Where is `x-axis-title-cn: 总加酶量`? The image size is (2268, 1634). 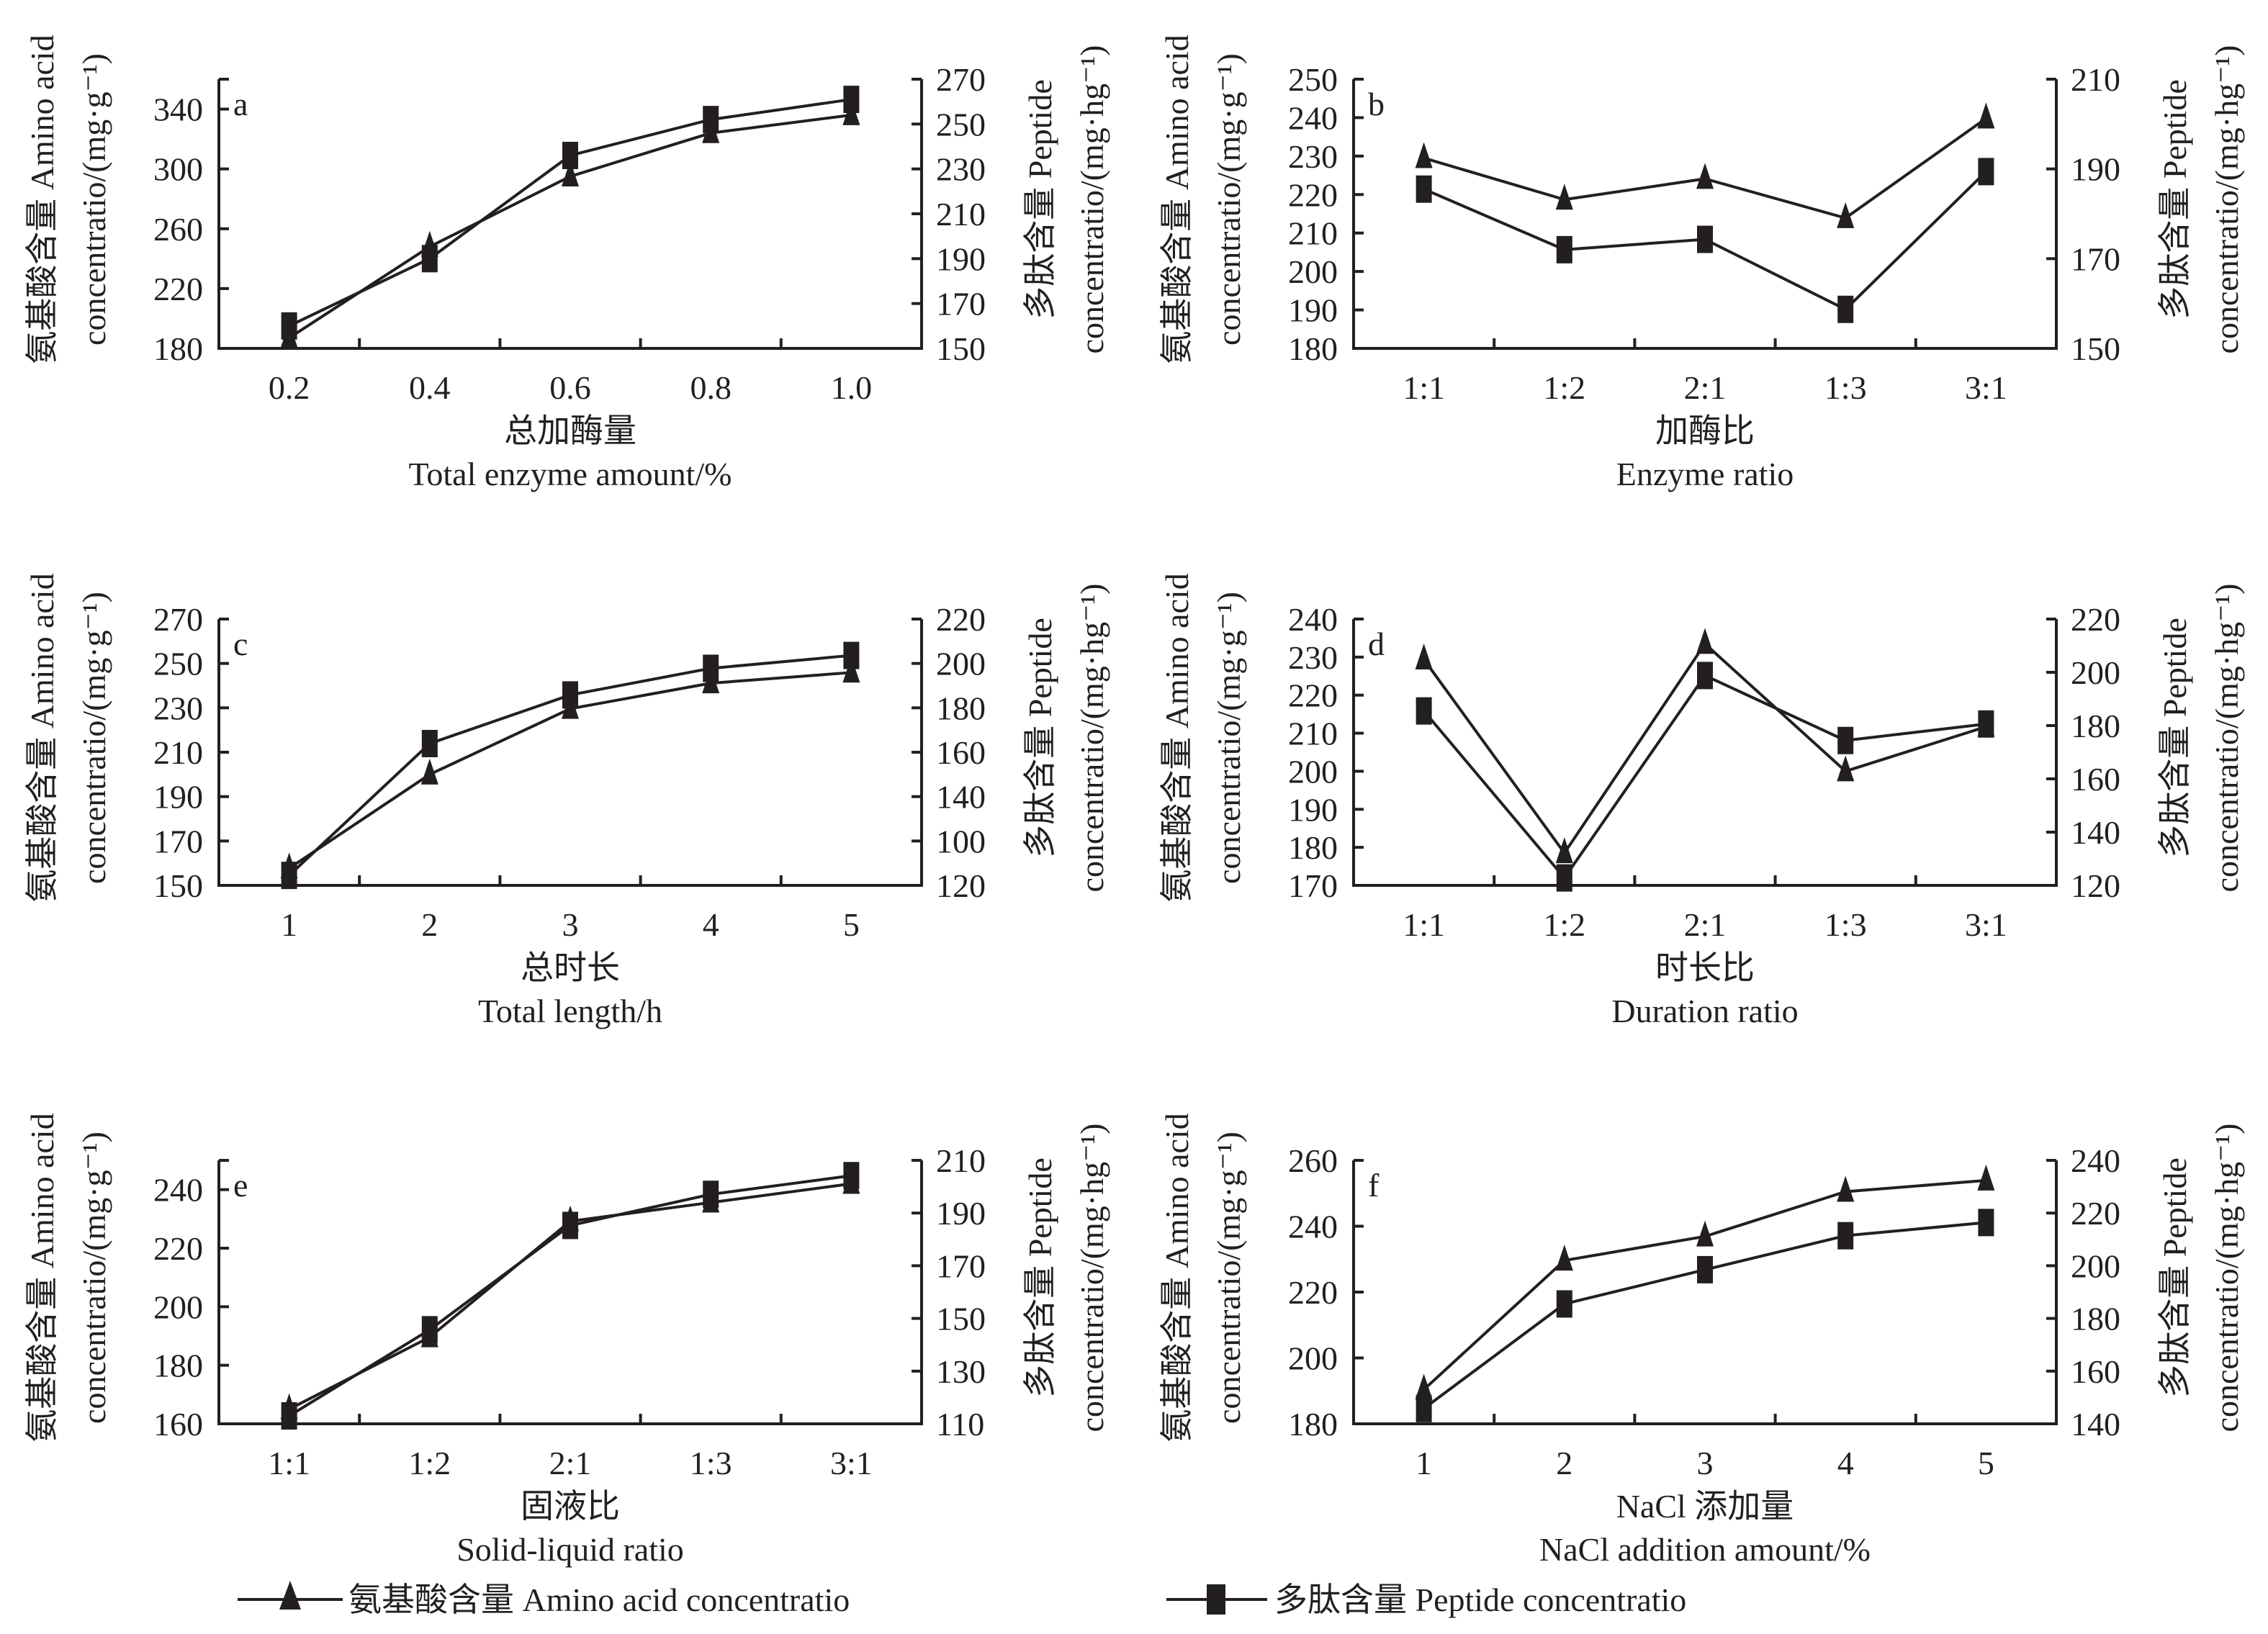
x-axis-title-cn: 总加酶量 is located at coordinates (570, 430).